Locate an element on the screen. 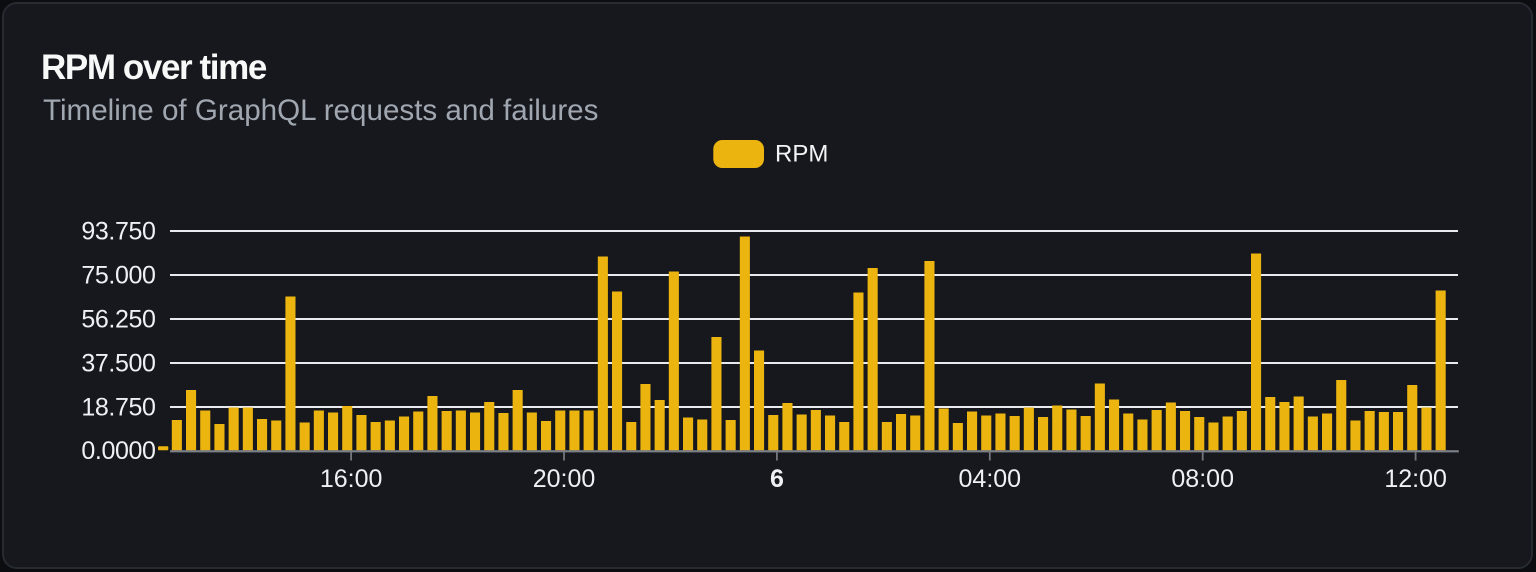 Image resolution: width=1536 pixels, height=572 pixels. svg-text: 20:00 is located at coordinates (564, 479).